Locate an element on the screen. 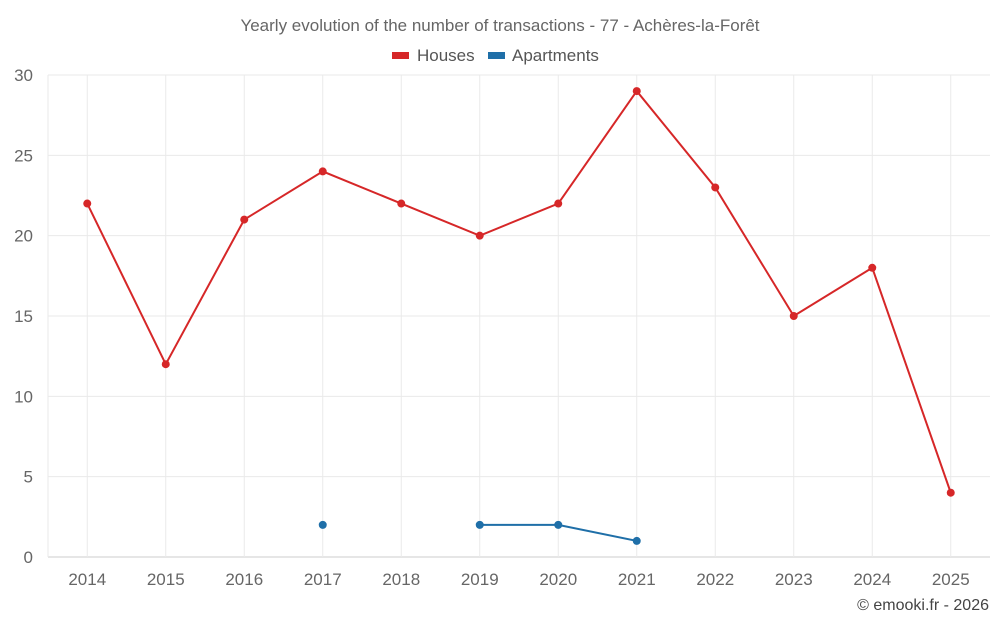  legend-label-apartments: Apartments is located at coordinates (555, 55).